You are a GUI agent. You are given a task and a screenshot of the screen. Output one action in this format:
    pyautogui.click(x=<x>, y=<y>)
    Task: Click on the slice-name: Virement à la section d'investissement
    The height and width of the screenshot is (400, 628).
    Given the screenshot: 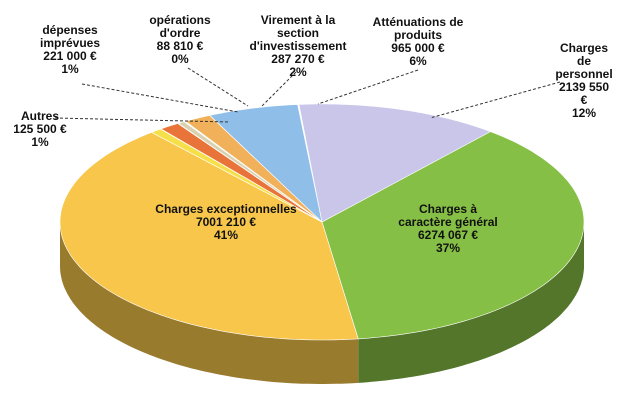 What is the action you would take?
    pyautogui.click(x=298, y=33)
    